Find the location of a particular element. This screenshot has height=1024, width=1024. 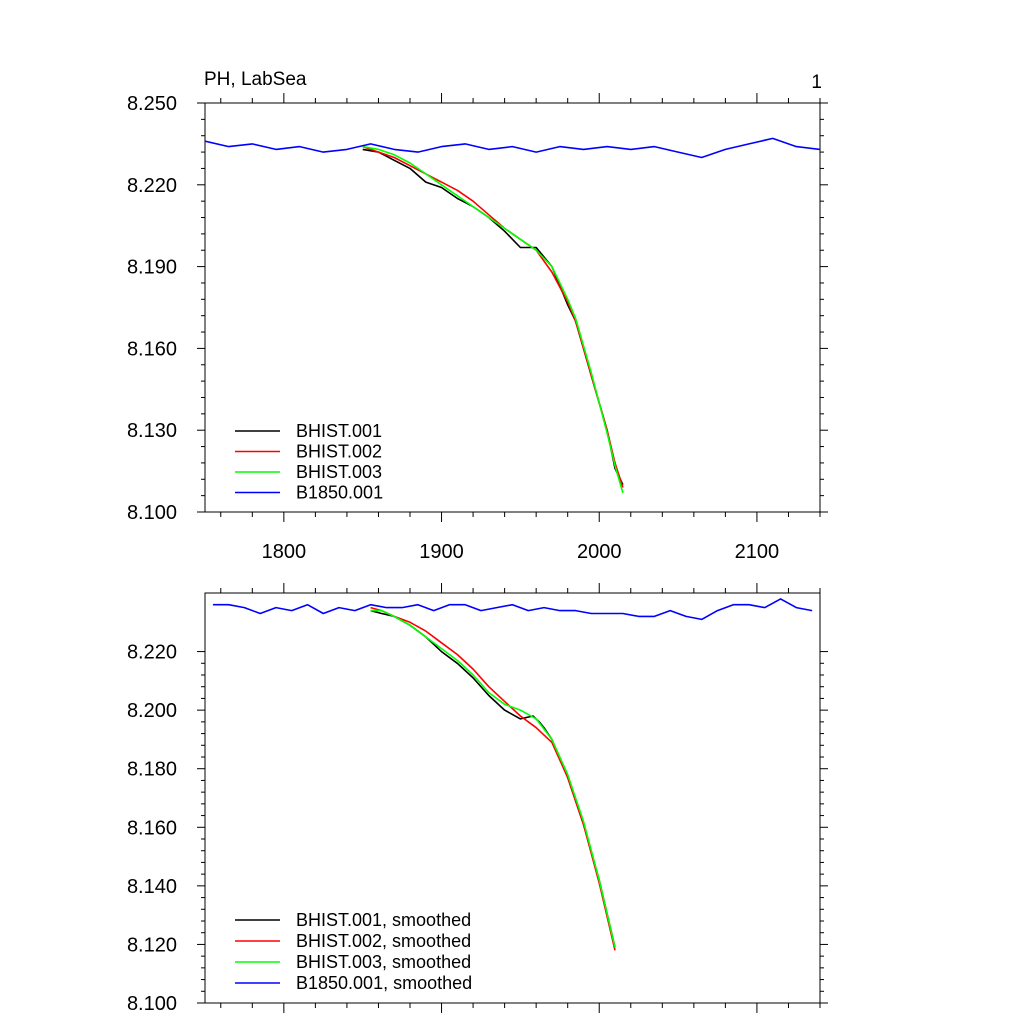

series-line-bhist-003-smoothed is located at coordinates (493, 778).